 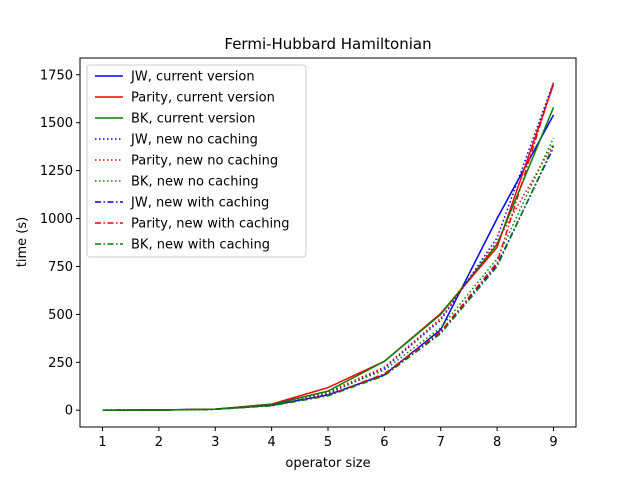 What do you see at coordinates (384, 442) in the screenshot?
I see `x-tick-label: 6` at bounding box center [384, 442].